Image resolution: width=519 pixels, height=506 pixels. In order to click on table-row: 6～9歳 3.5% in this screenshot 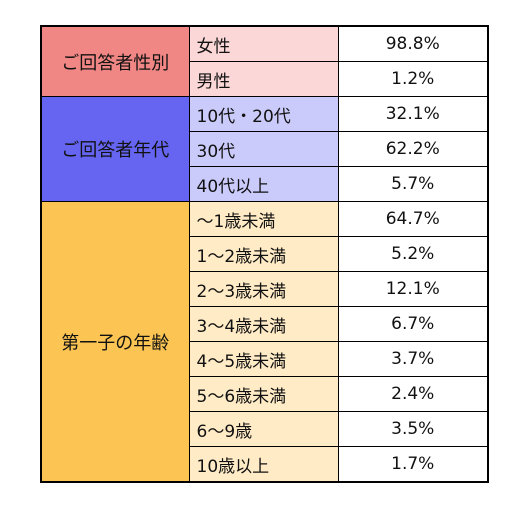, I will do `click(265, 429)`.